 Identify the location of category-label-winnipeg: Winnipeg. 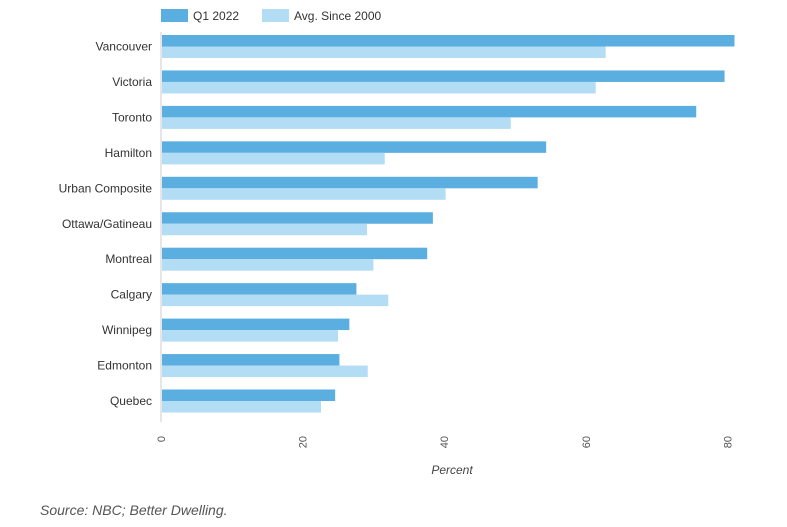
(127, 330).